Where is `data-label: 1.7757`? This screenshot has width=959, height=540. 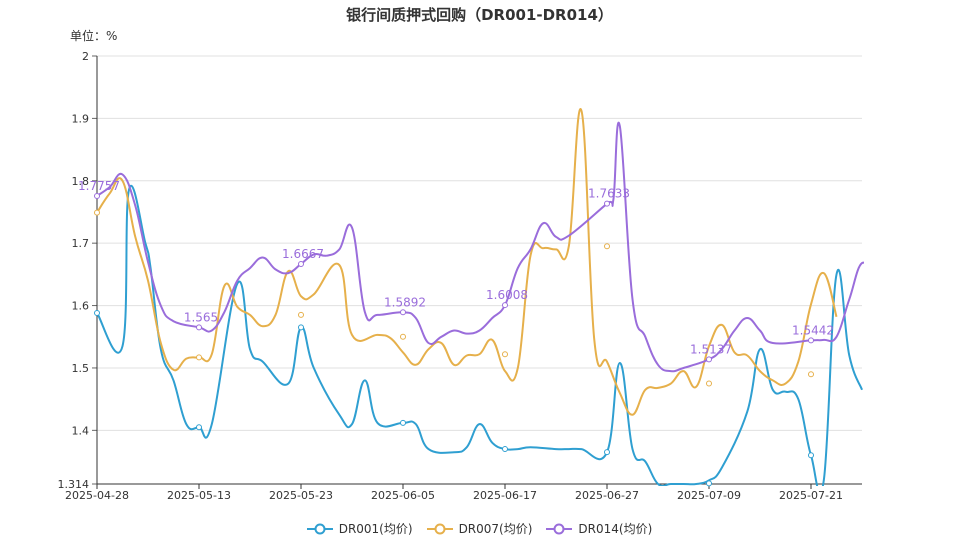 data-label: 1.7757 is located at coordinates (99, 186).